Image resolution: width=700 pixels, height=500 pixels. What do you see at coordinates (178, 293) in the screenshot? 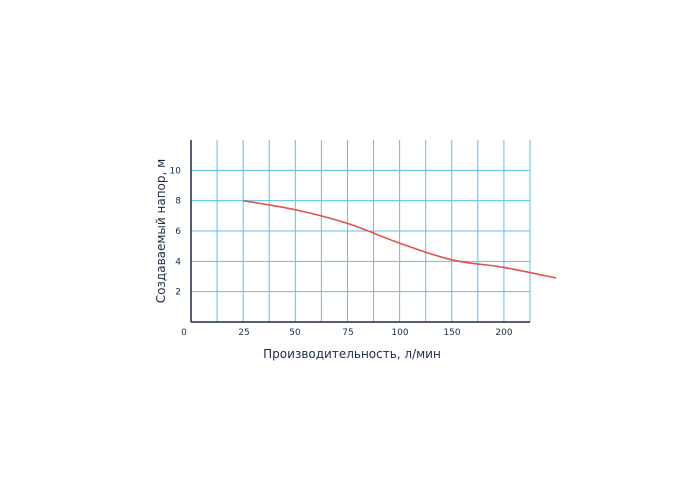
I see `y-tick-label: 2` at bounding box center [178, 293].